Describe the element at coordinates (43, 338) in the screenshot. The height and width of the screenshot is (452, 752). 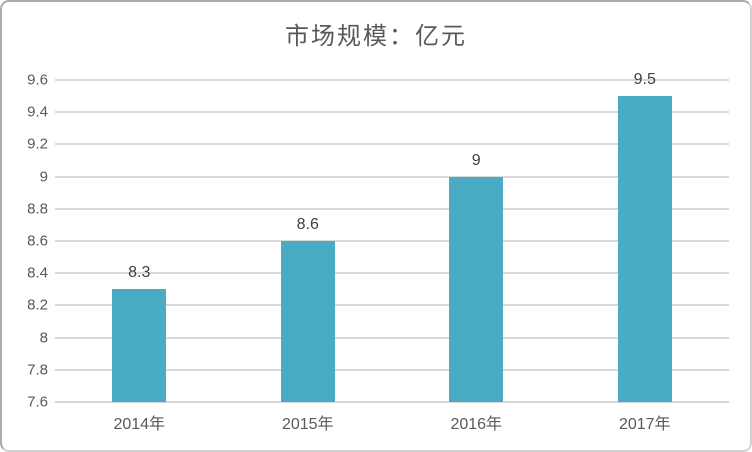
I see `y-tick-label: 8` at that location.